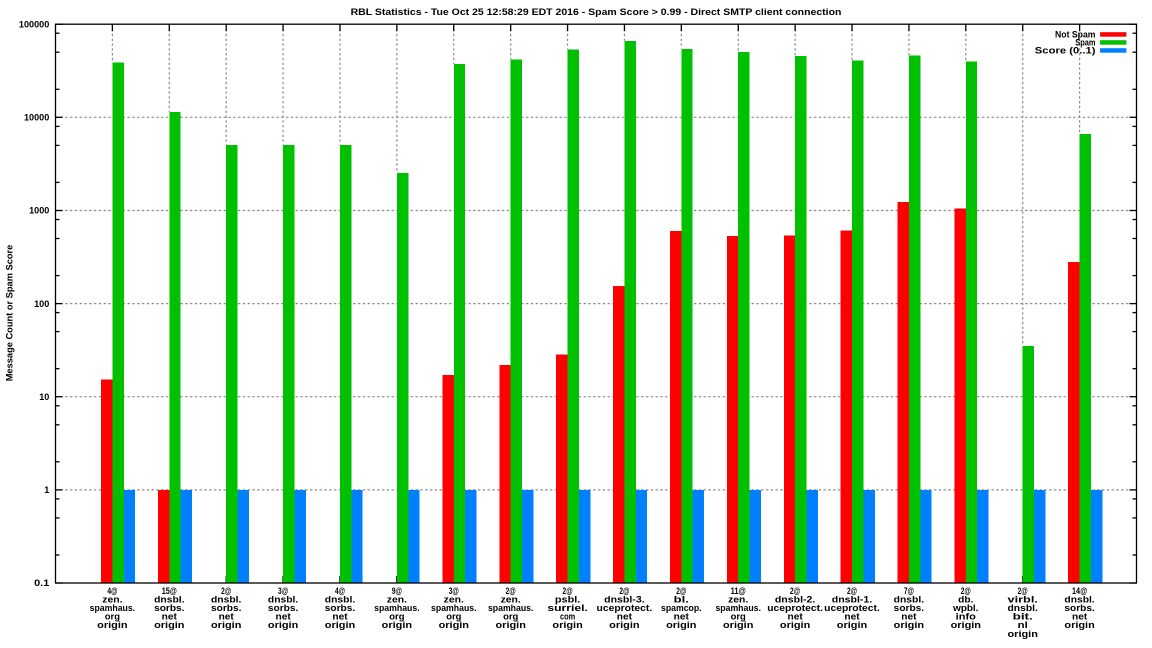  I want to click on svg-text: dnsbl-3., so click(624, 599).